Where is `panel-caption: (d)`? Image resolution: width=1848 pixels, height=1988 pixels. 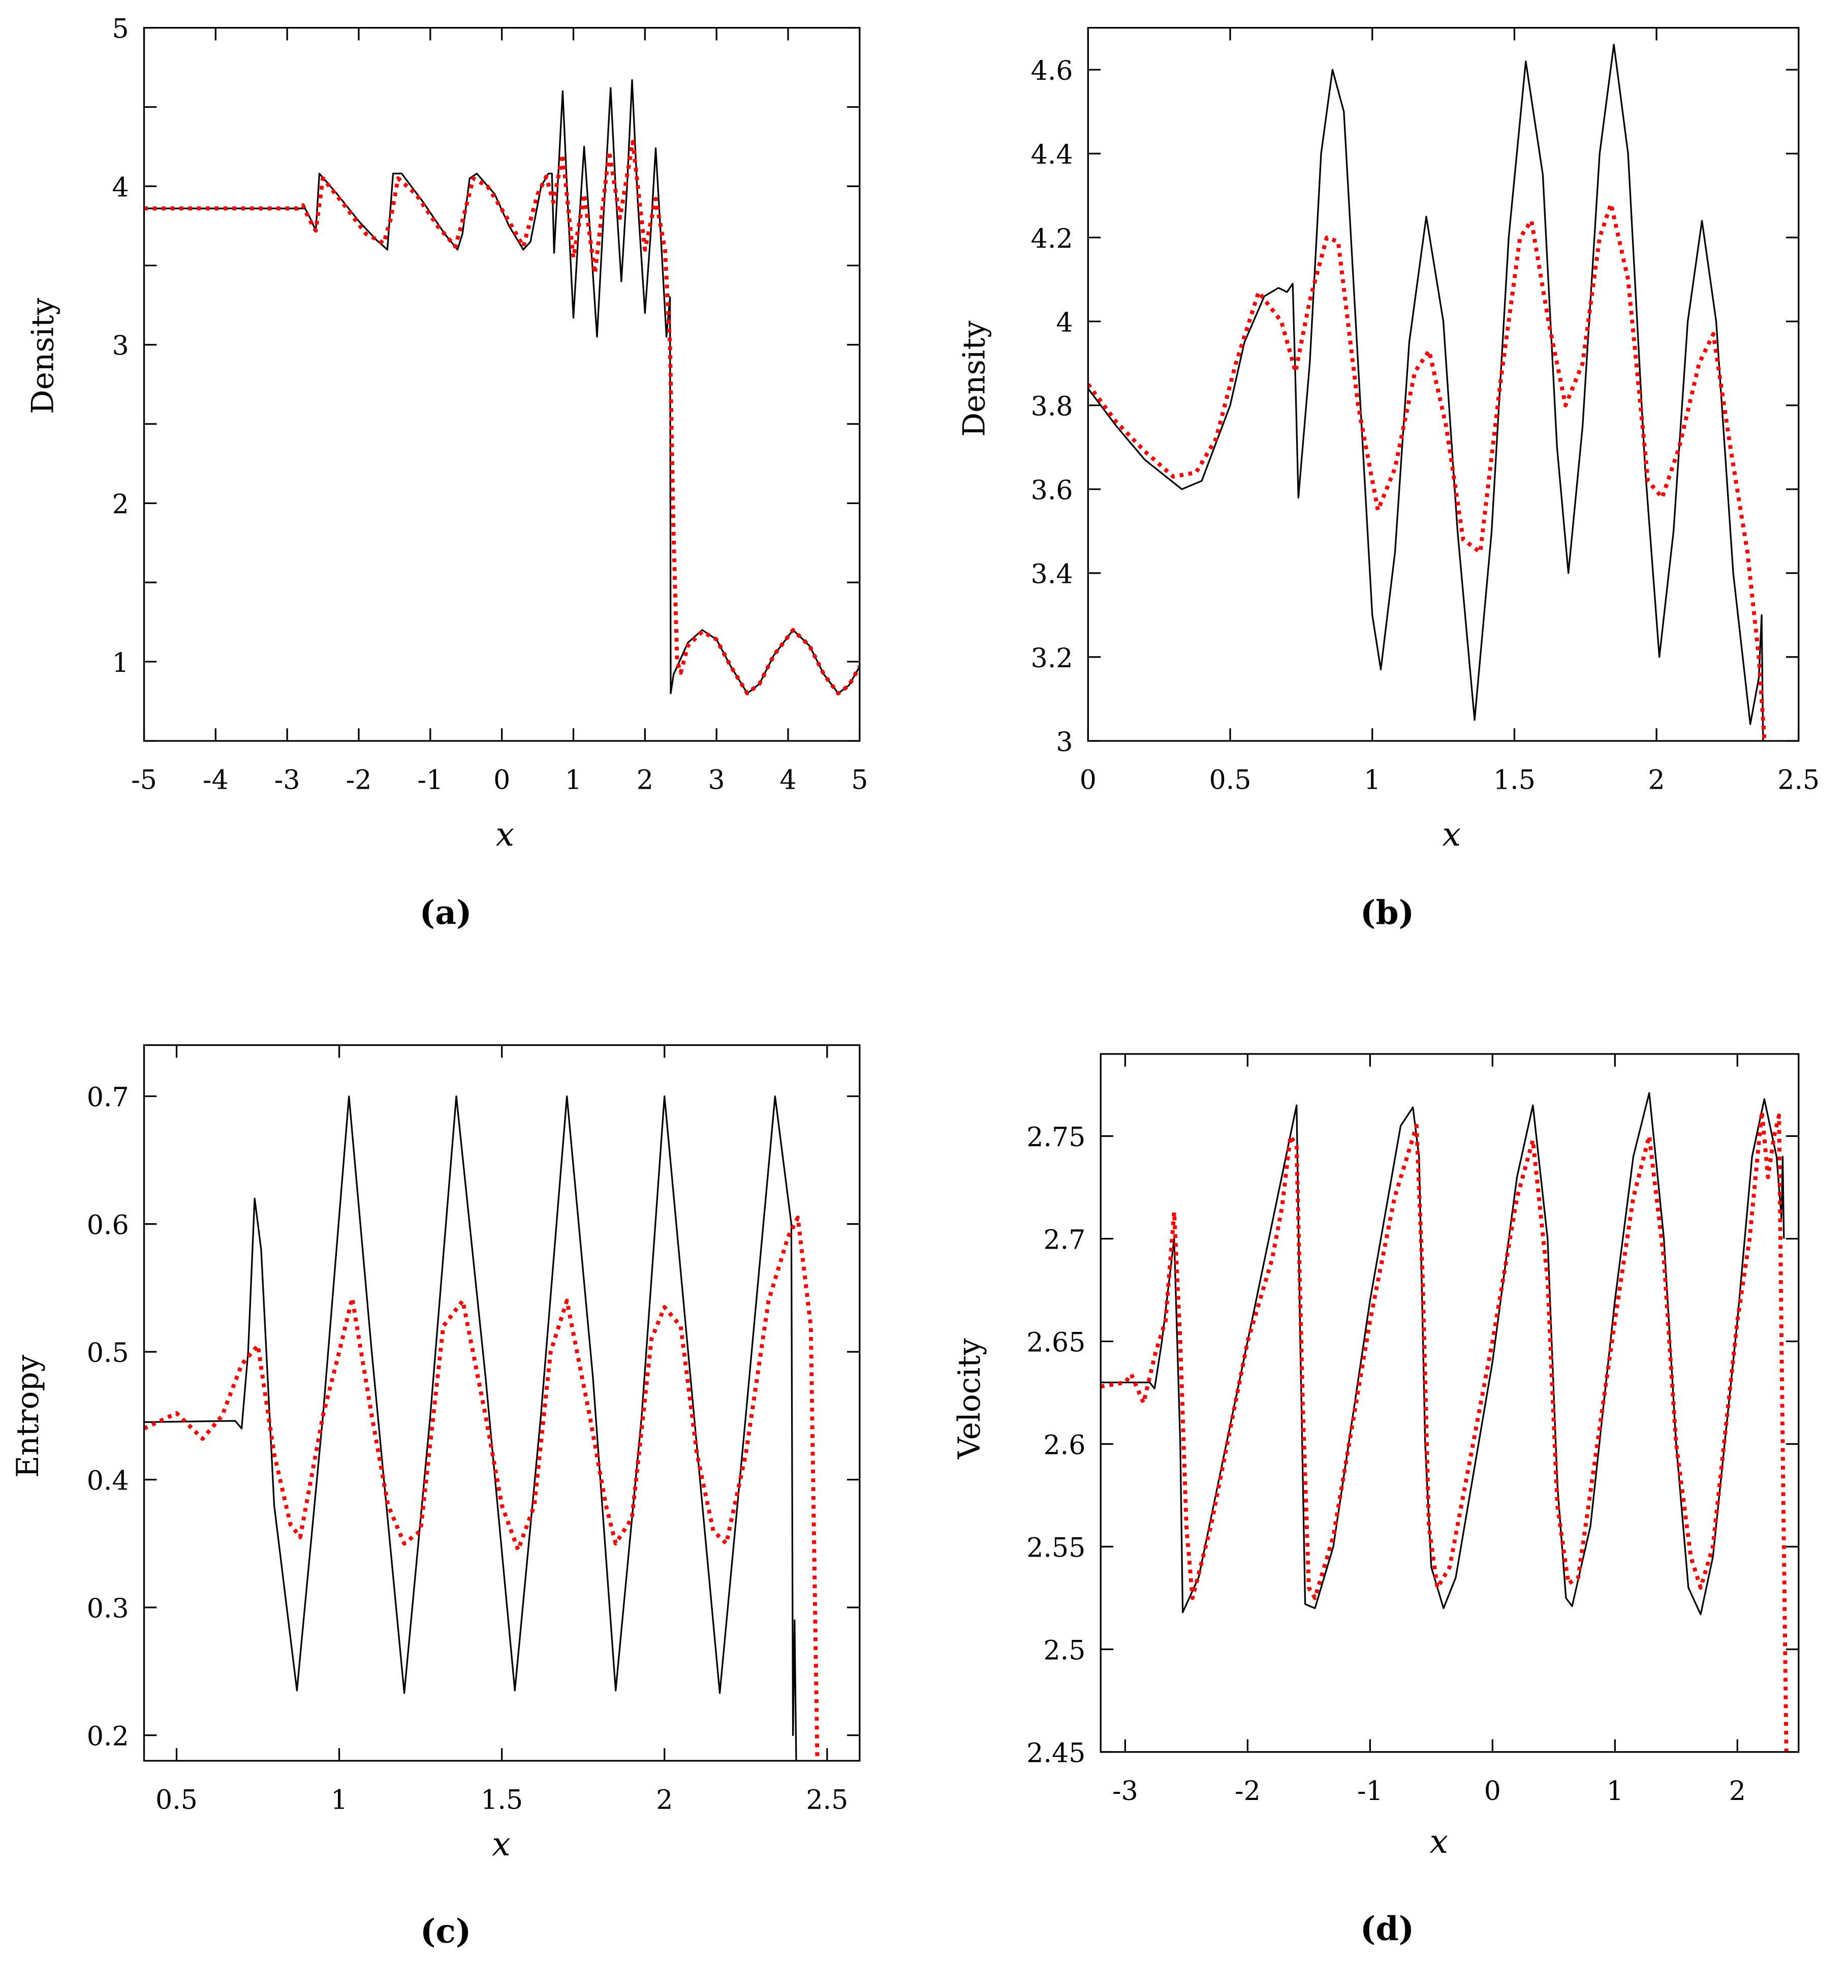 panel-caption: (d) is located at coordinates (1387, 1929).